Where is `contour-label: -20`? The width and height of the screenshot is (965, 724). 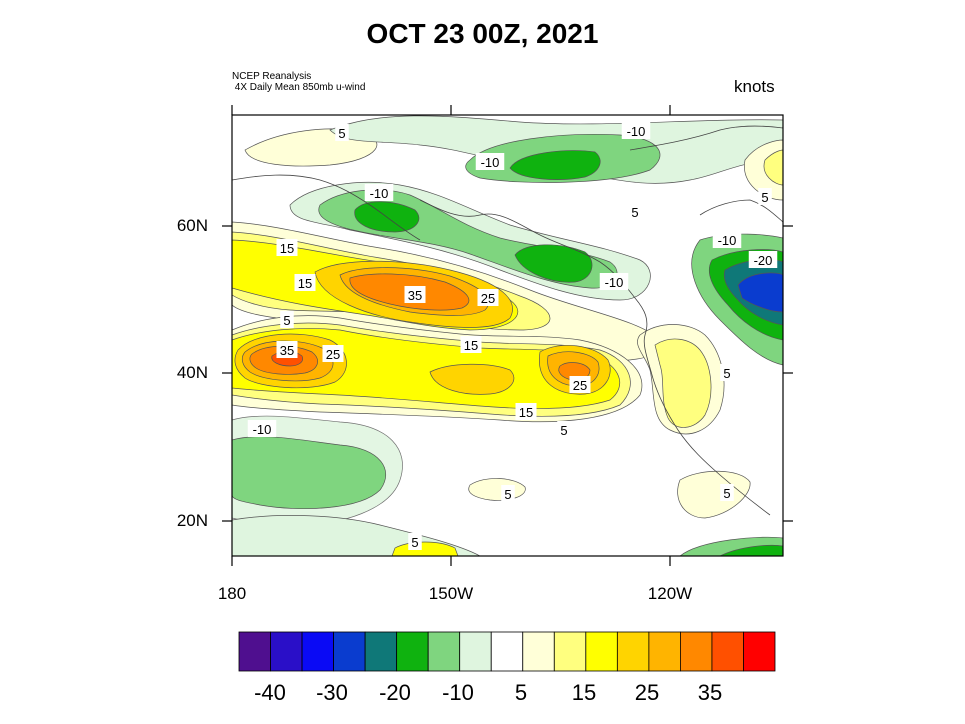
contour-label: -20 is located at coordinates (763, 259).